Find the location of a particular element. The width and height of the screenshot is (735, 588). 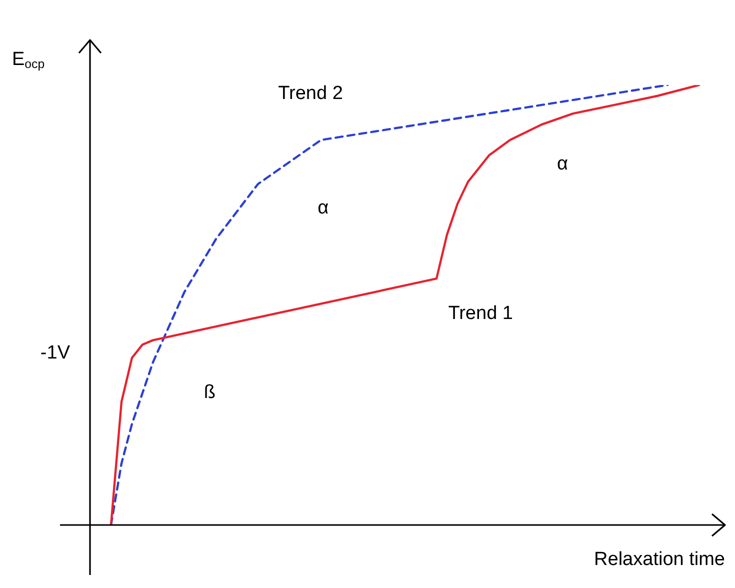

annotation: Trend 2 is located at coordinates (310, 93).